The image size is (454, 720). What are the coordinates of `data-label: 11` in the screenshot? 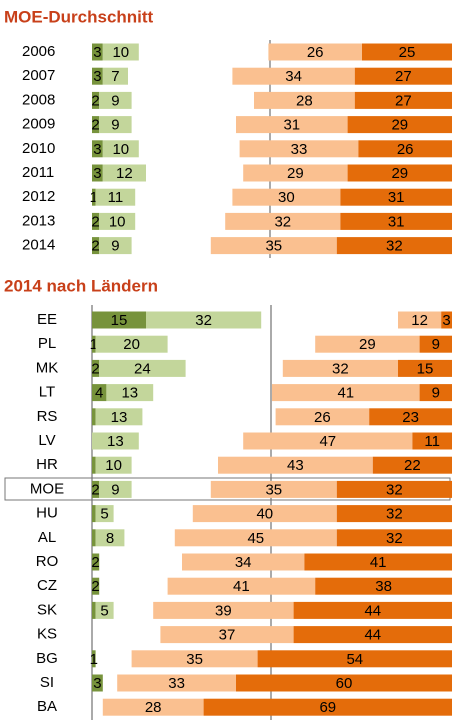 It's located at (432, 441).